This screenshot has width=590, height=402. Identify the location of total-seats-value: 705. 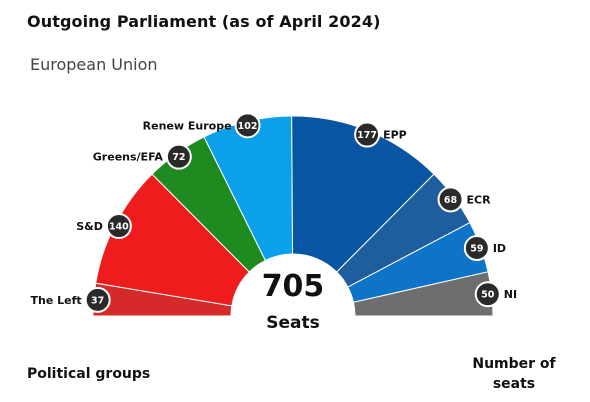
(293, 286).